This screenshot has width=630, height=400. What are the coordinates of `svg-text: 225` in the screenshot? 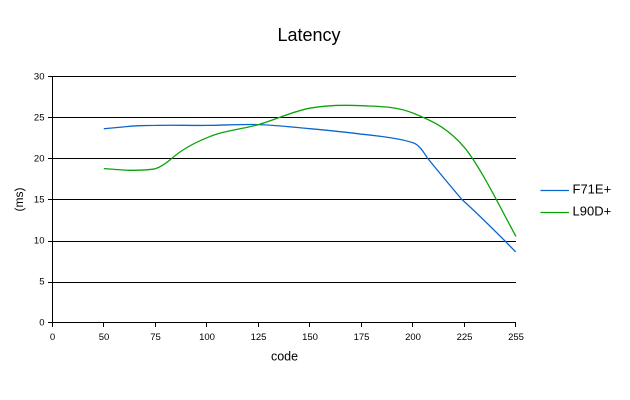 It's located at (465, 337).